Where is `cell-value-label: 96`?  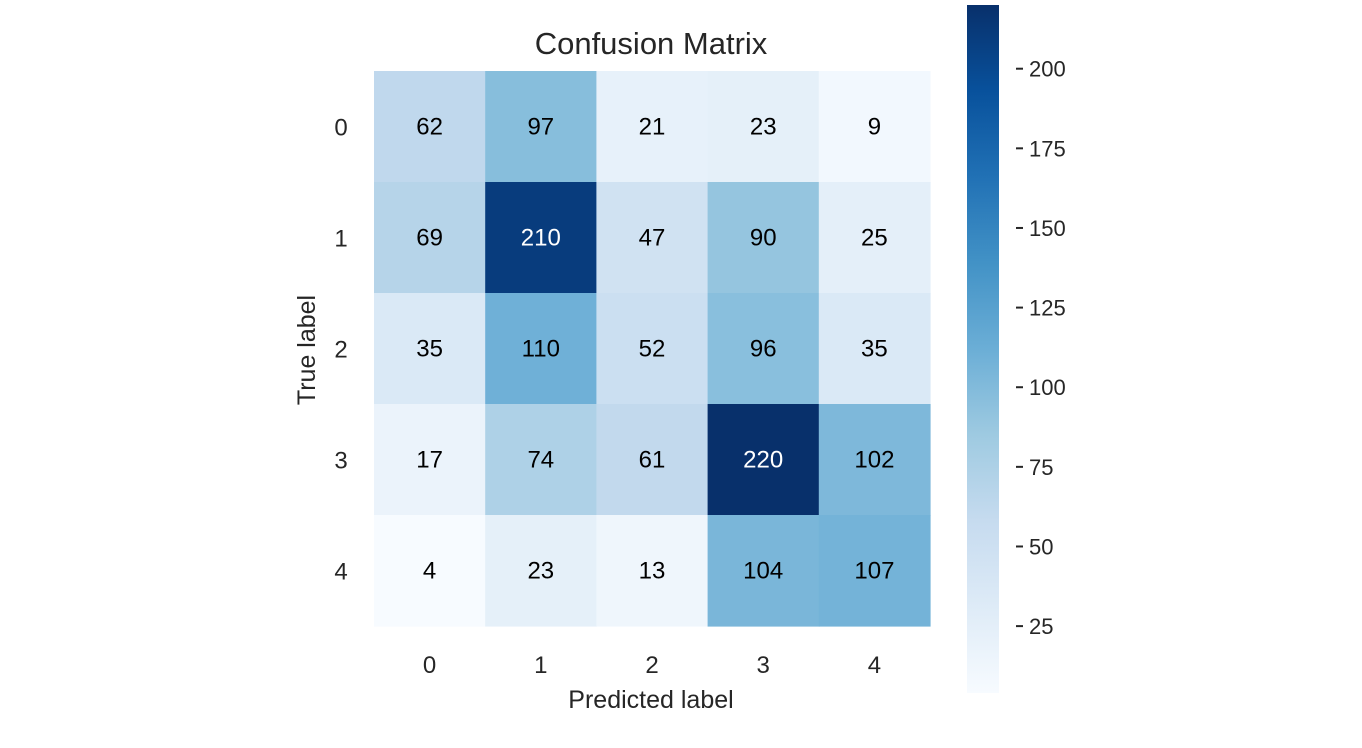 cell-value-label: 96 is located at coordinates (763, 349).